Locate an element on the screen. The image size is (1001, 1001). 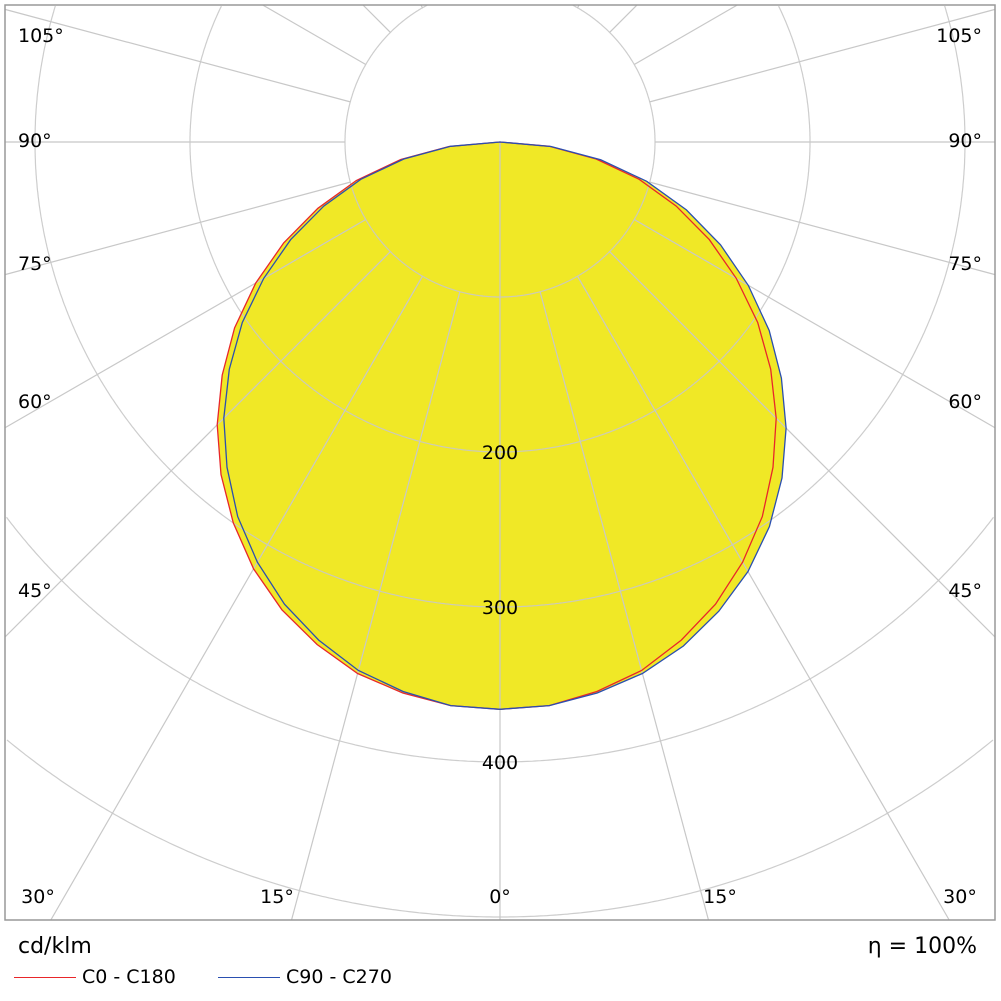
legend-item-c90: C90 - C270 is located at coordinates (305, 977).